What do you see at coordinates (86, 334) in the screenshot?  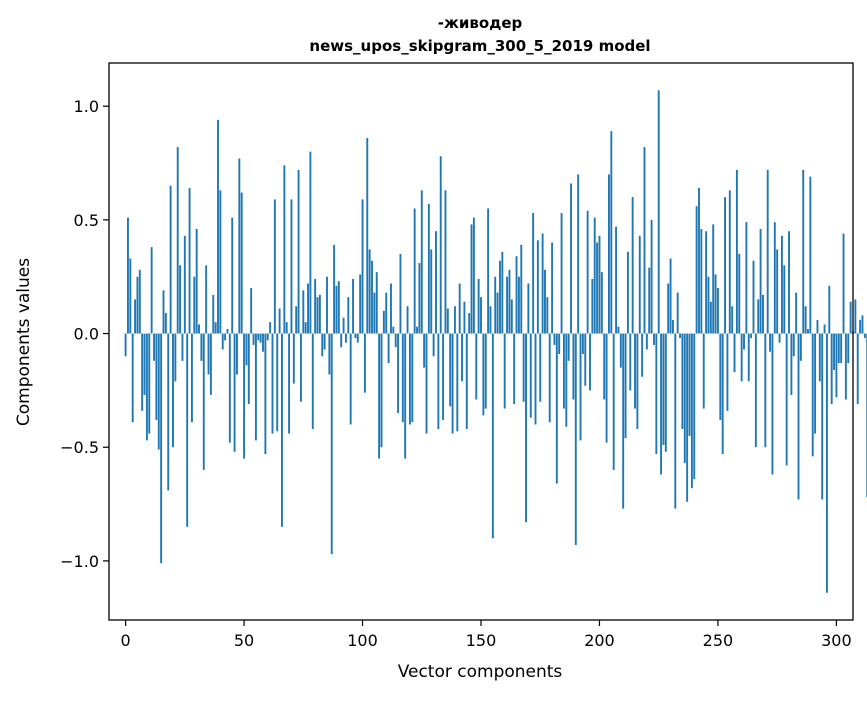 I see `y-tick-label: 0.0` at bounding box center [86, 334].